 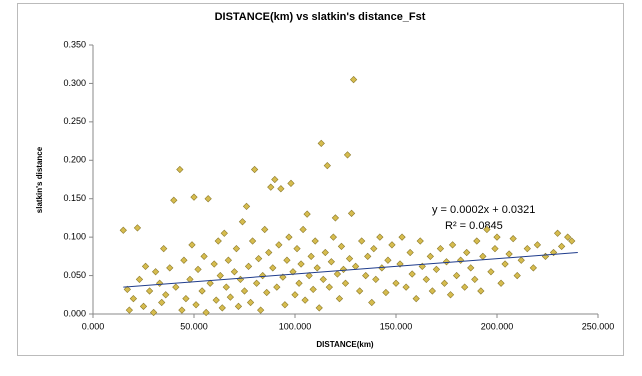 What do you see at coordinates (194, 326) in the screenshot?
I see `x-tick-label: 50.000` at bounding box center [194, 326].